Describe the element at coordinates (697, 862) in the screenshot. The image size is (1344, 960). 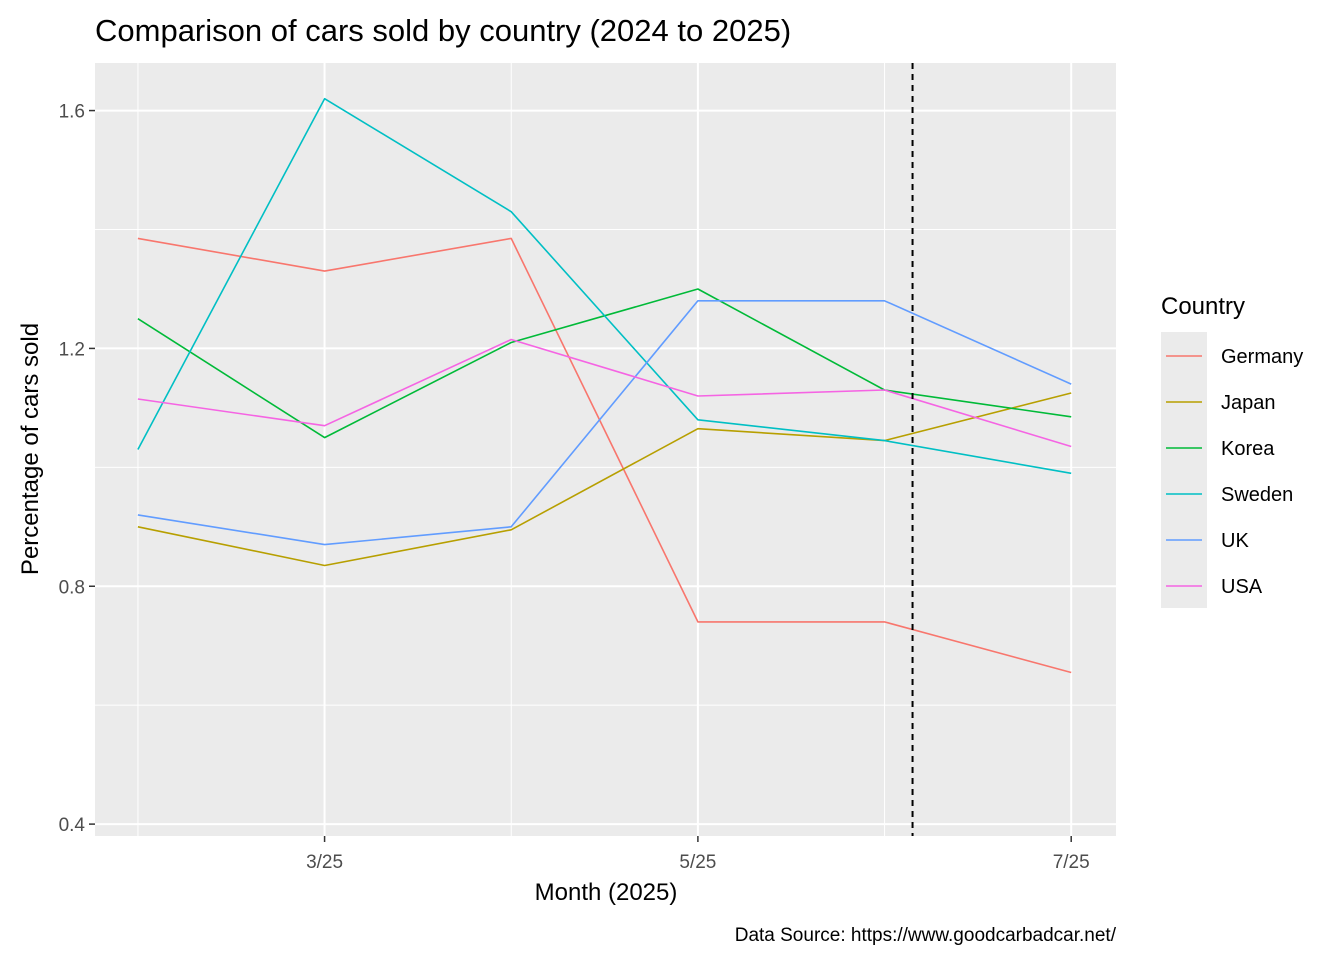
I see `x-tick-label: 5/25` at that location.